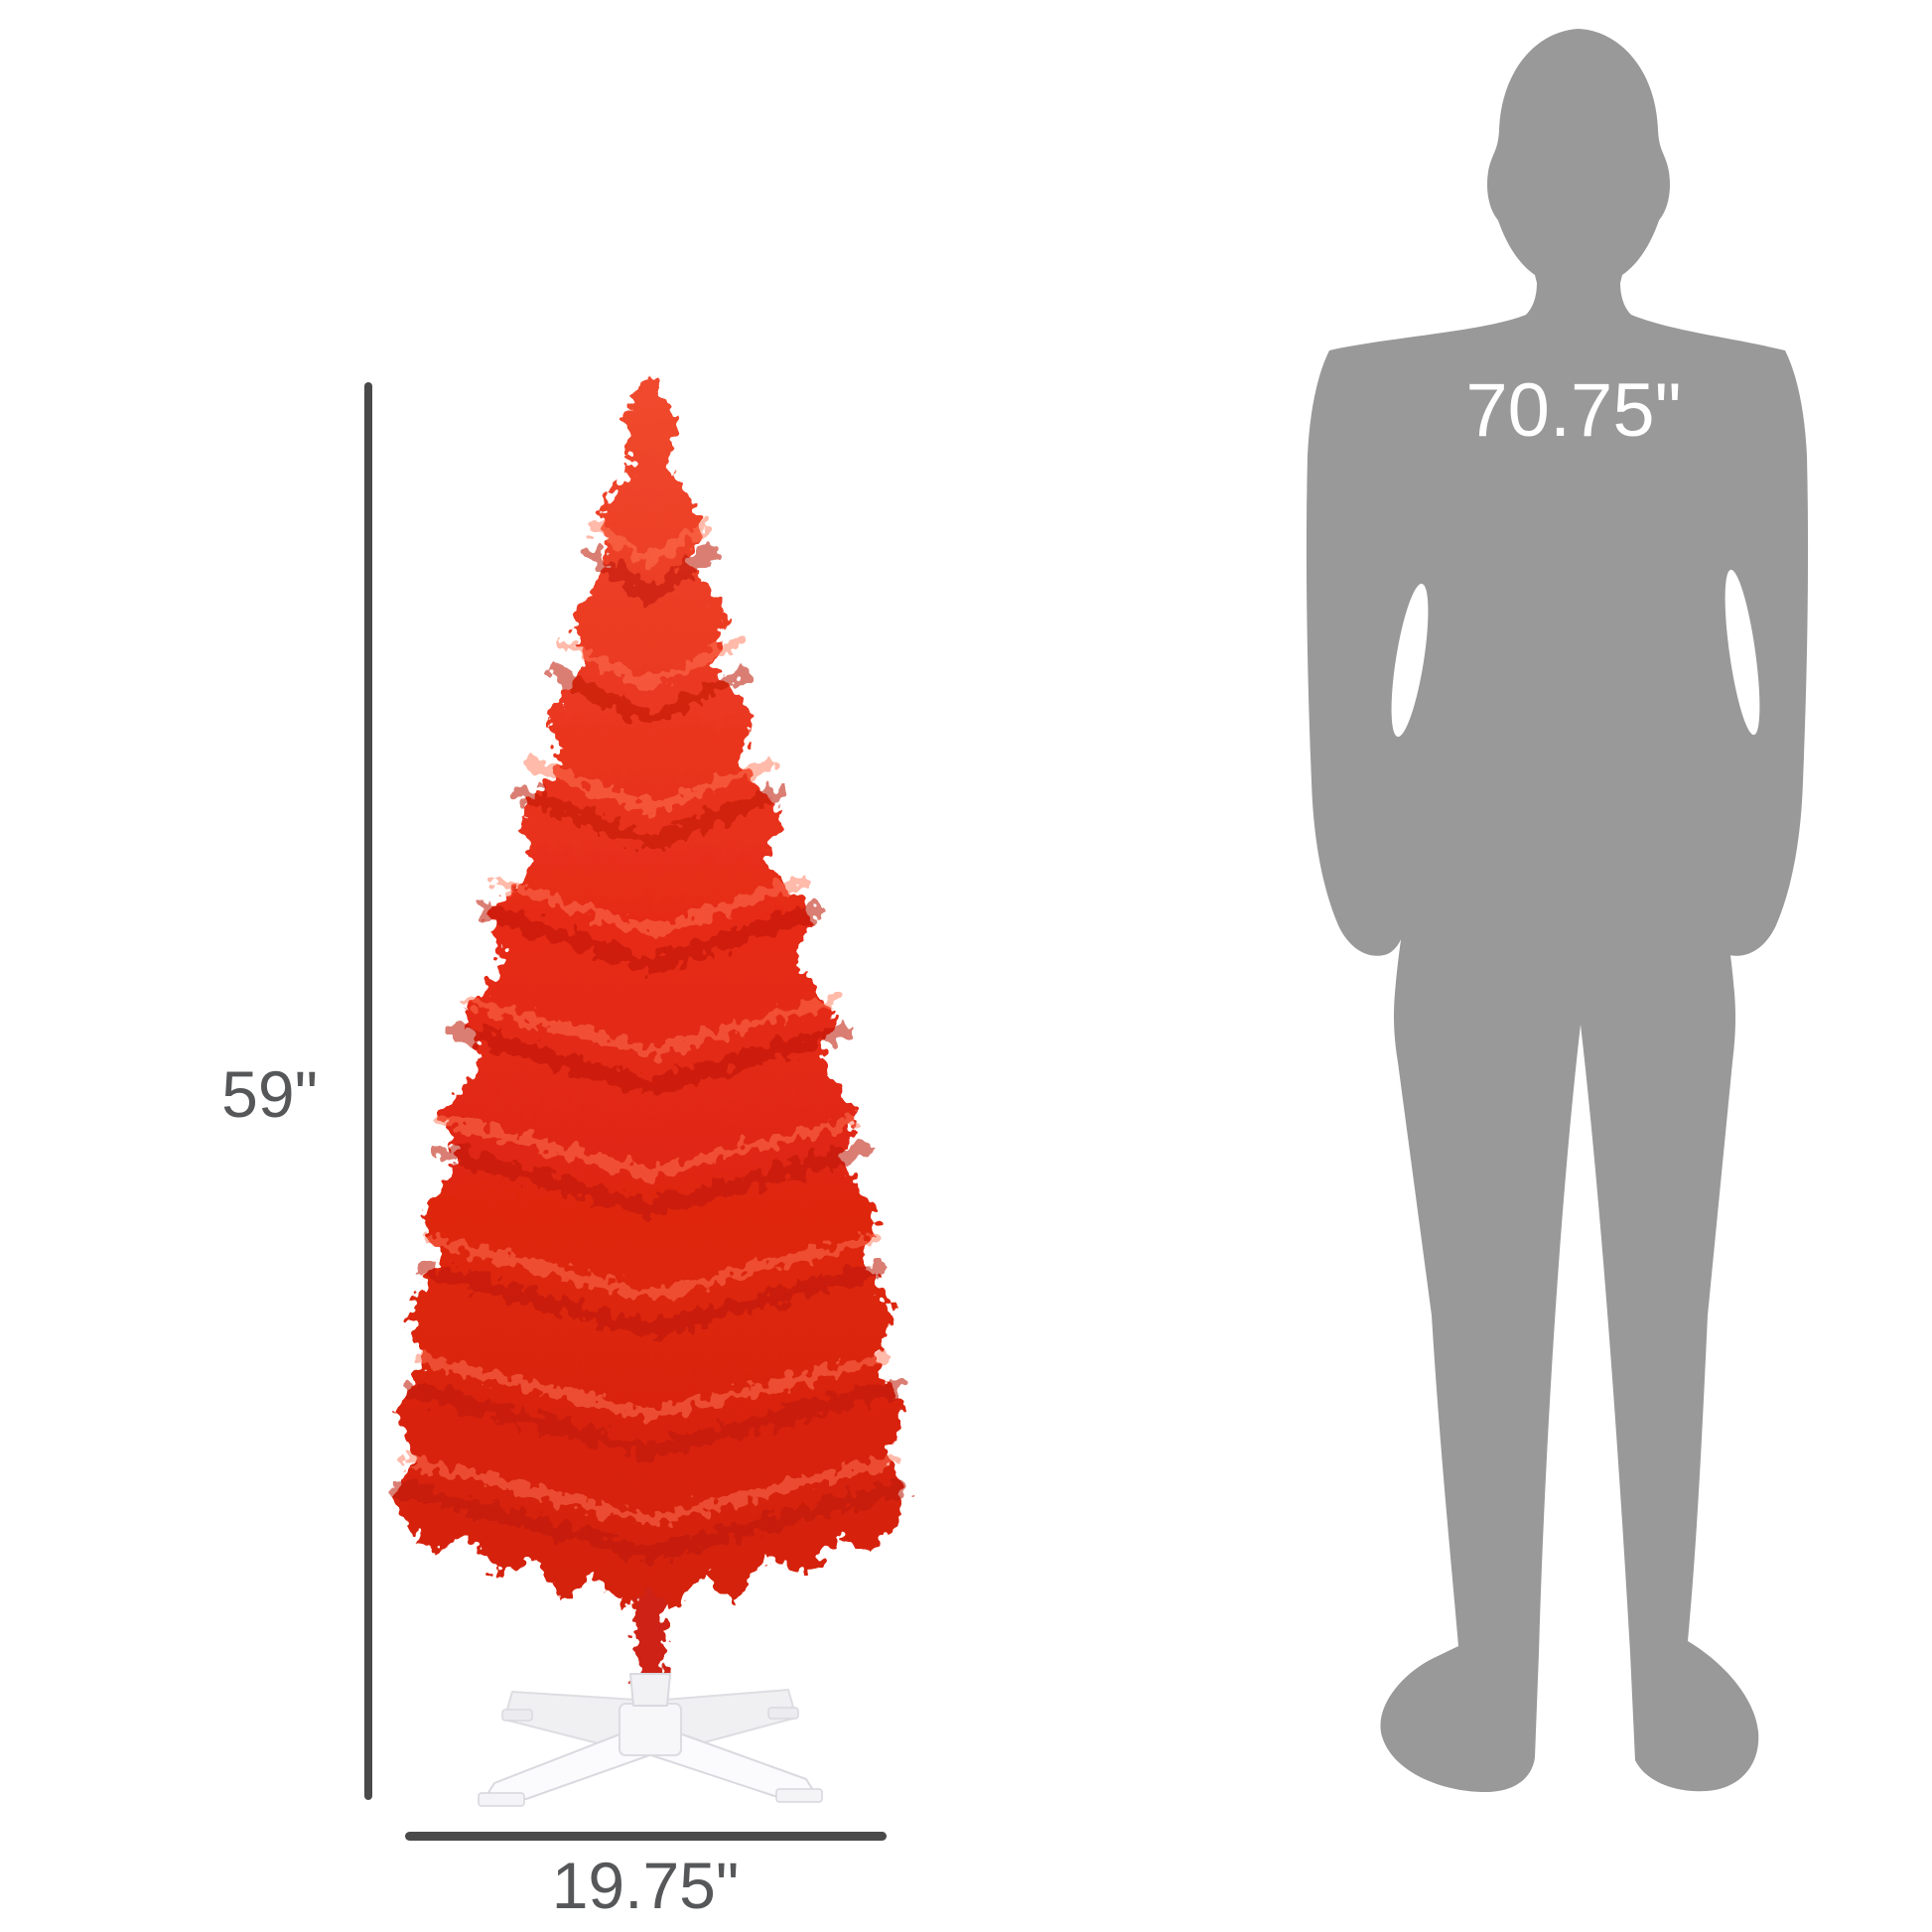 This screenshot has width=1932, height=1932. What do you see at coordinates (646, 1886) in the screenshot?
I see `tree-width-label: 19.75"` at bounding box center [646, 1886].